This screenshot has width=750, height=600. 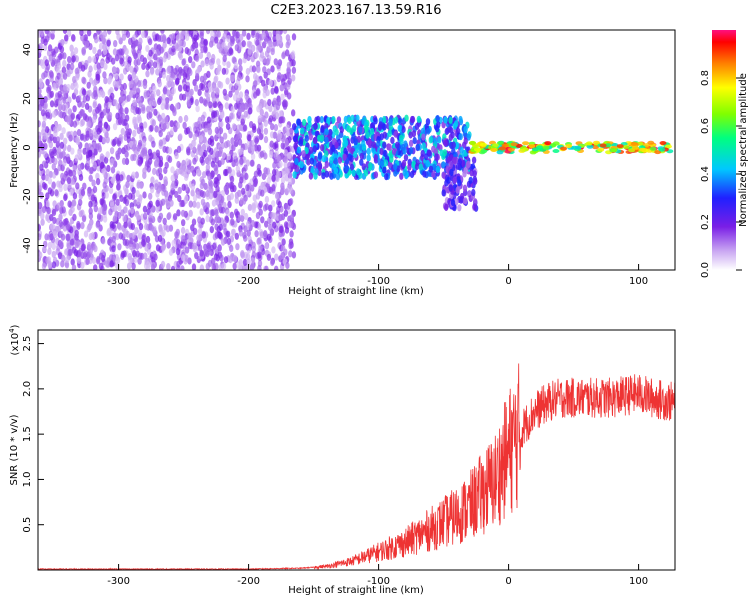 I want to click on colorbar-tick-label: 0.0, so click(x=705, y=270).